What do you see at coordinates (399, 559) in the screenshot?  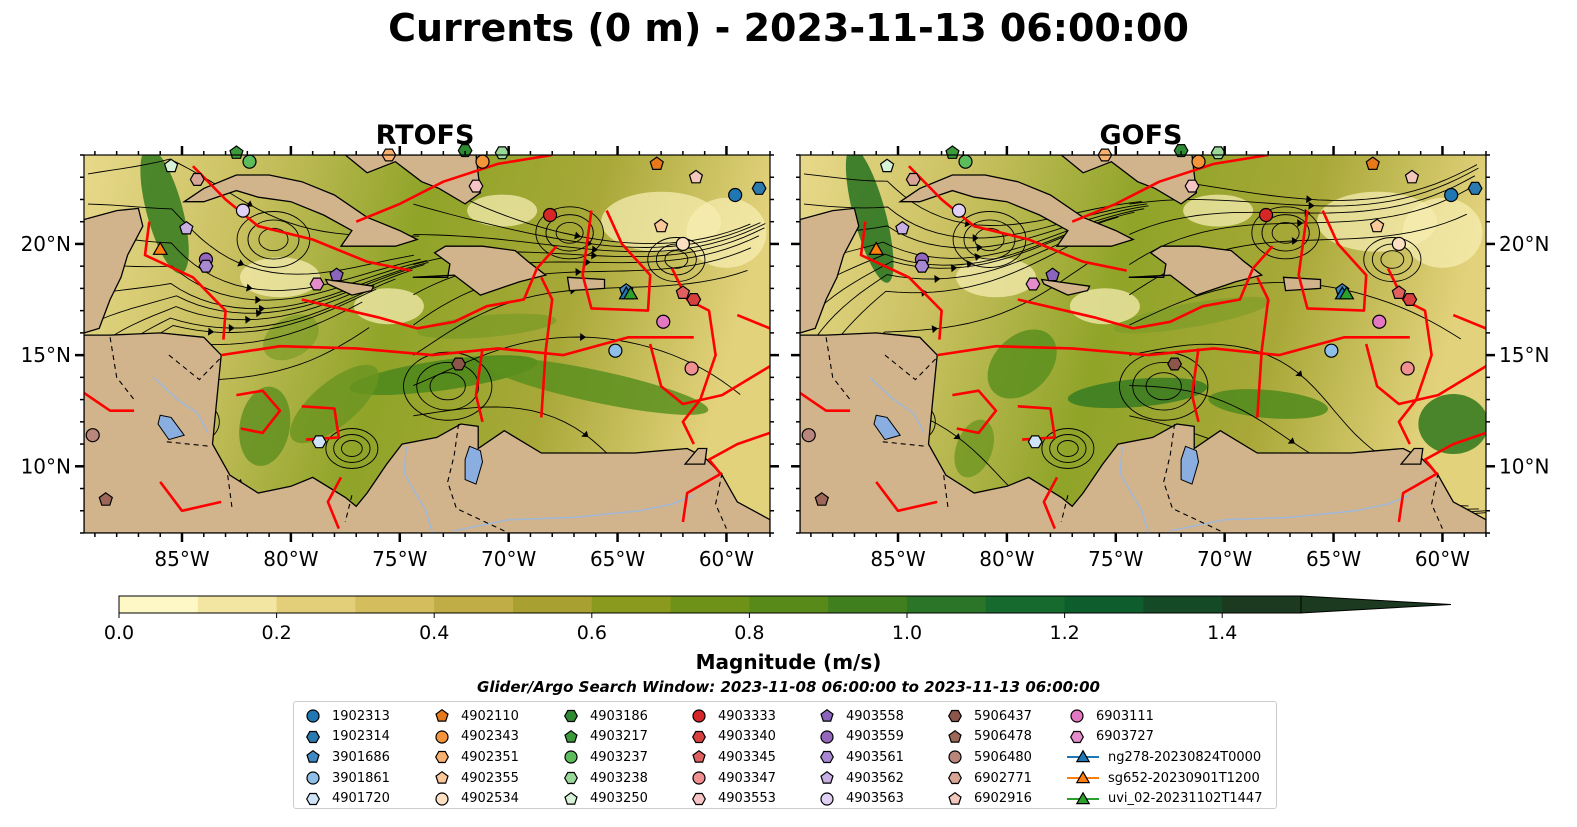 I see `x-tick-label: 75°W` at bounding box center [399, 559].